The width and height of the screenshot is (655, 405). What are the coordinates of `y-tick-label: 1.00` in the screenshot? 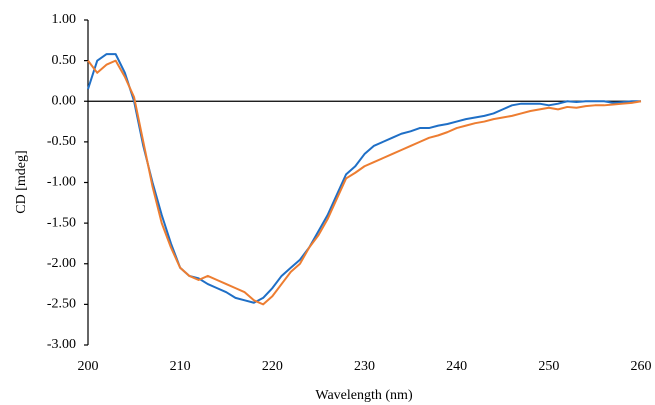 It's located at (64, 19).